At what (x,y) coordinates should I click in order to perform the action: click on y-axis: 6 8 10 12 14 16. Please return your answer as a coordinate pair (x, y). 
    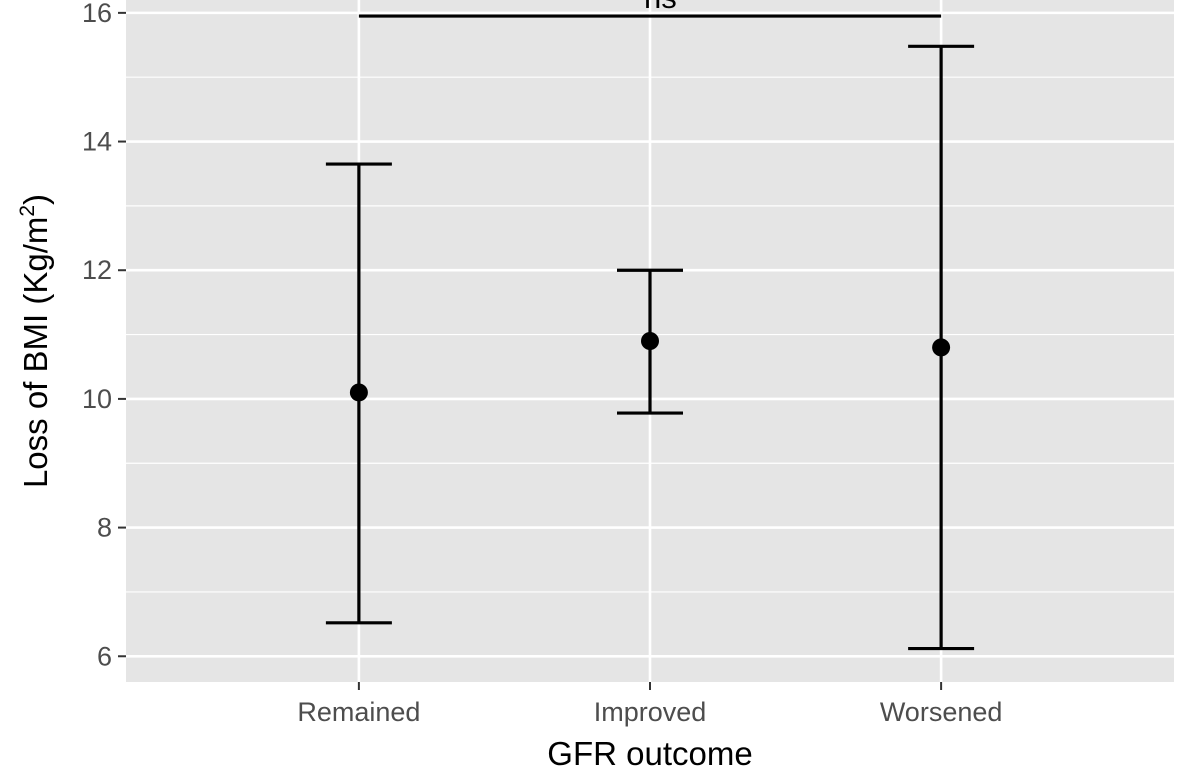
    Looking at the image, I should click on (104, 335).